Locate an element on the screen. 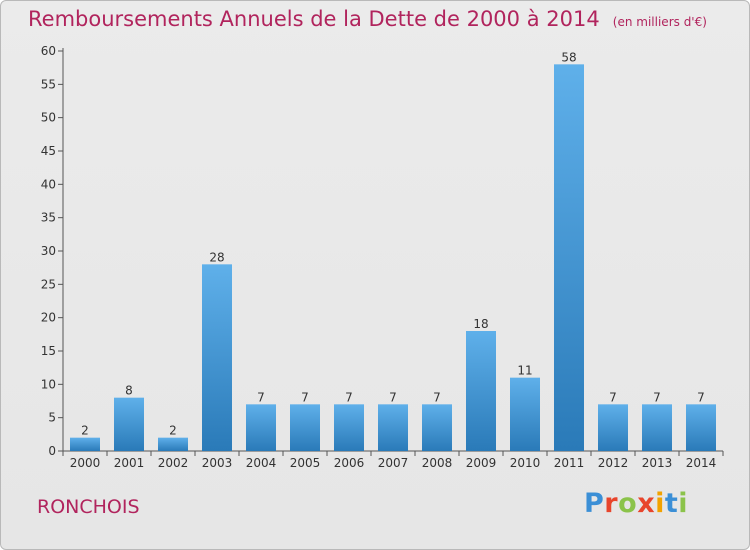 Image resolution: width=750 pixels, height=550 pixels. brand-letter: t is located at coordinates (671, 503).